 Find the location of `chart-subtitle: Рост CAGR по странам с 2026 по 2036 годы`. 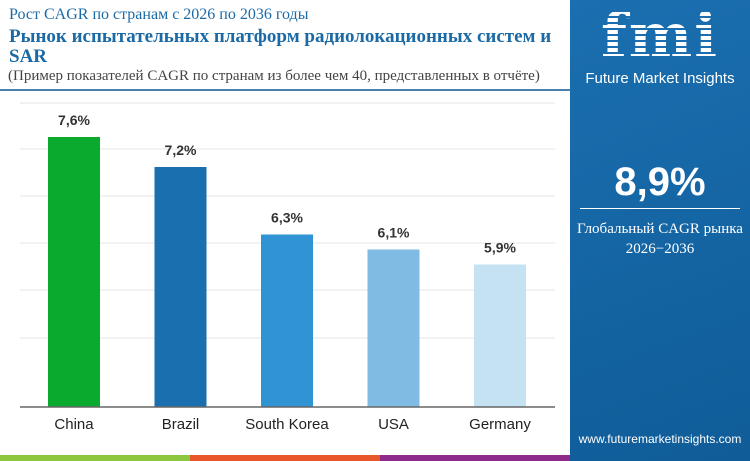

chart-subtitle: Рост CAGR по странам с 2026 по 2036 годы is located at coordinates (159, 14).